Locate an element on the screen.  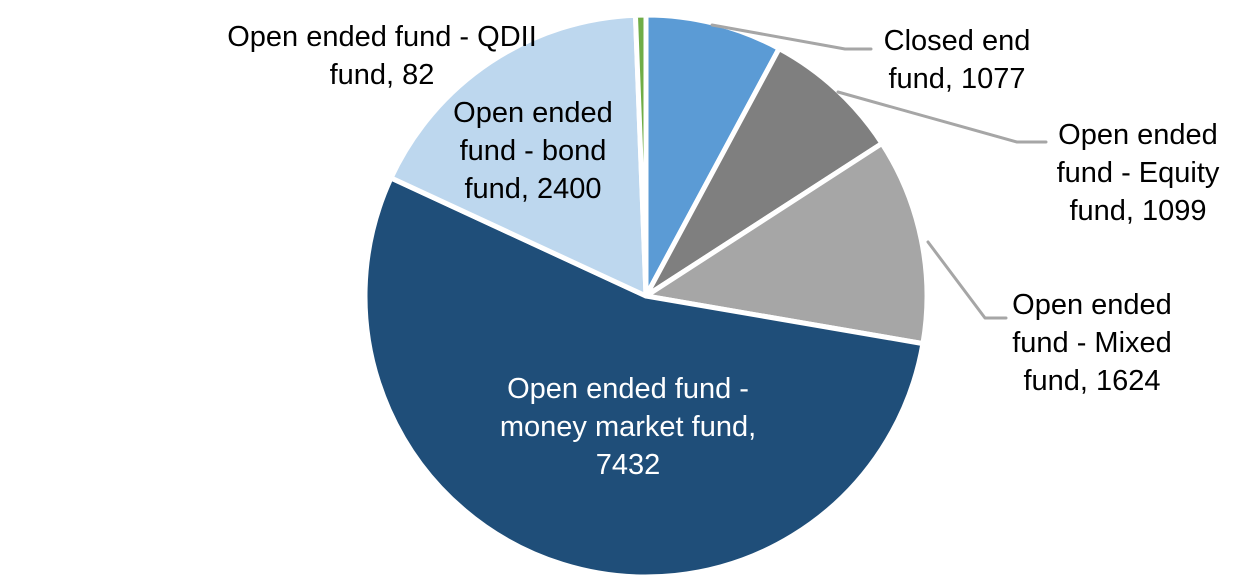
label-line: Open ended fund - QDII is located at coordinates (382, 37).